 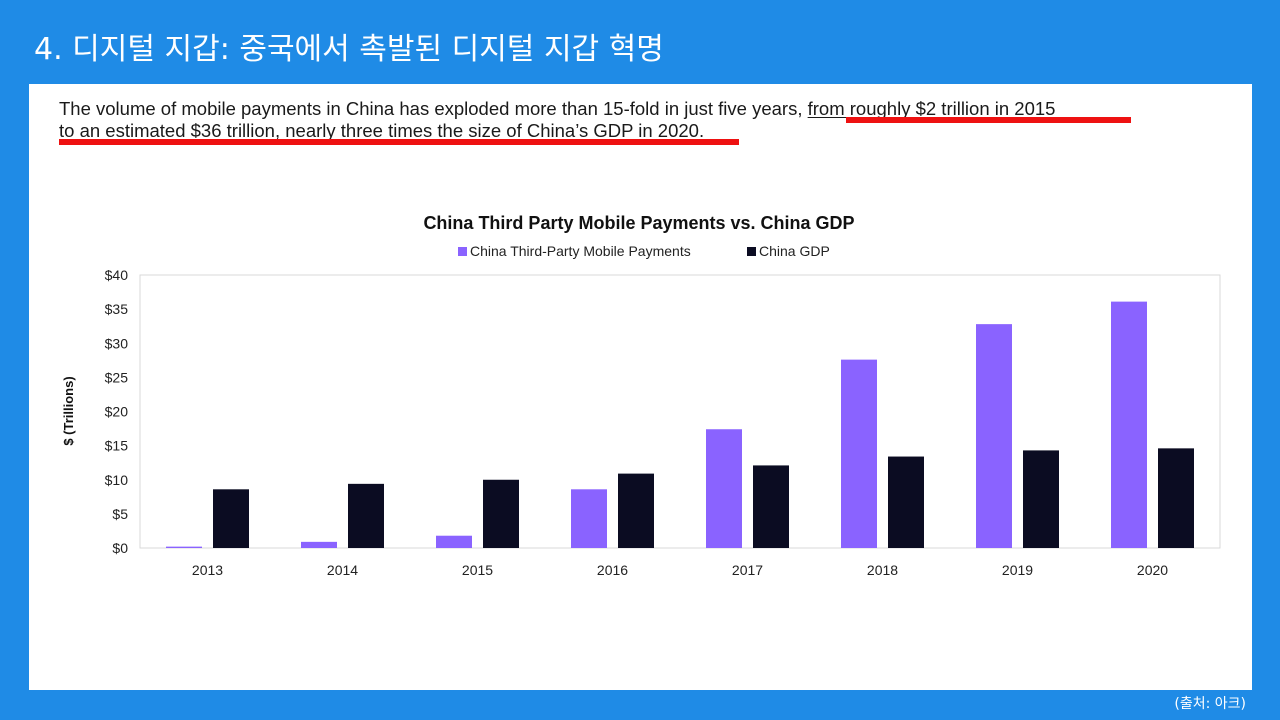 What do you see at coordinates (68, 410) in the screenshot?
I see `y-axis-label: $ (Trillions)` at bounding box center [68, 410].